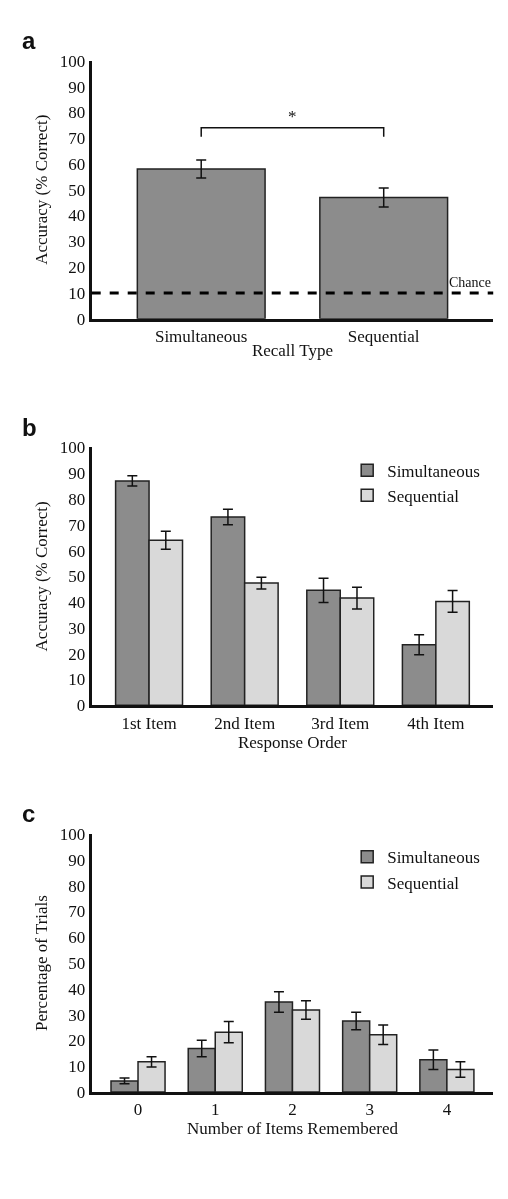 The height and width of the screenshot is (1199, 508). Describe the element at coordinates (149, 723) in the screenshot. I see `x-tick-label: 1st Item` at that location.